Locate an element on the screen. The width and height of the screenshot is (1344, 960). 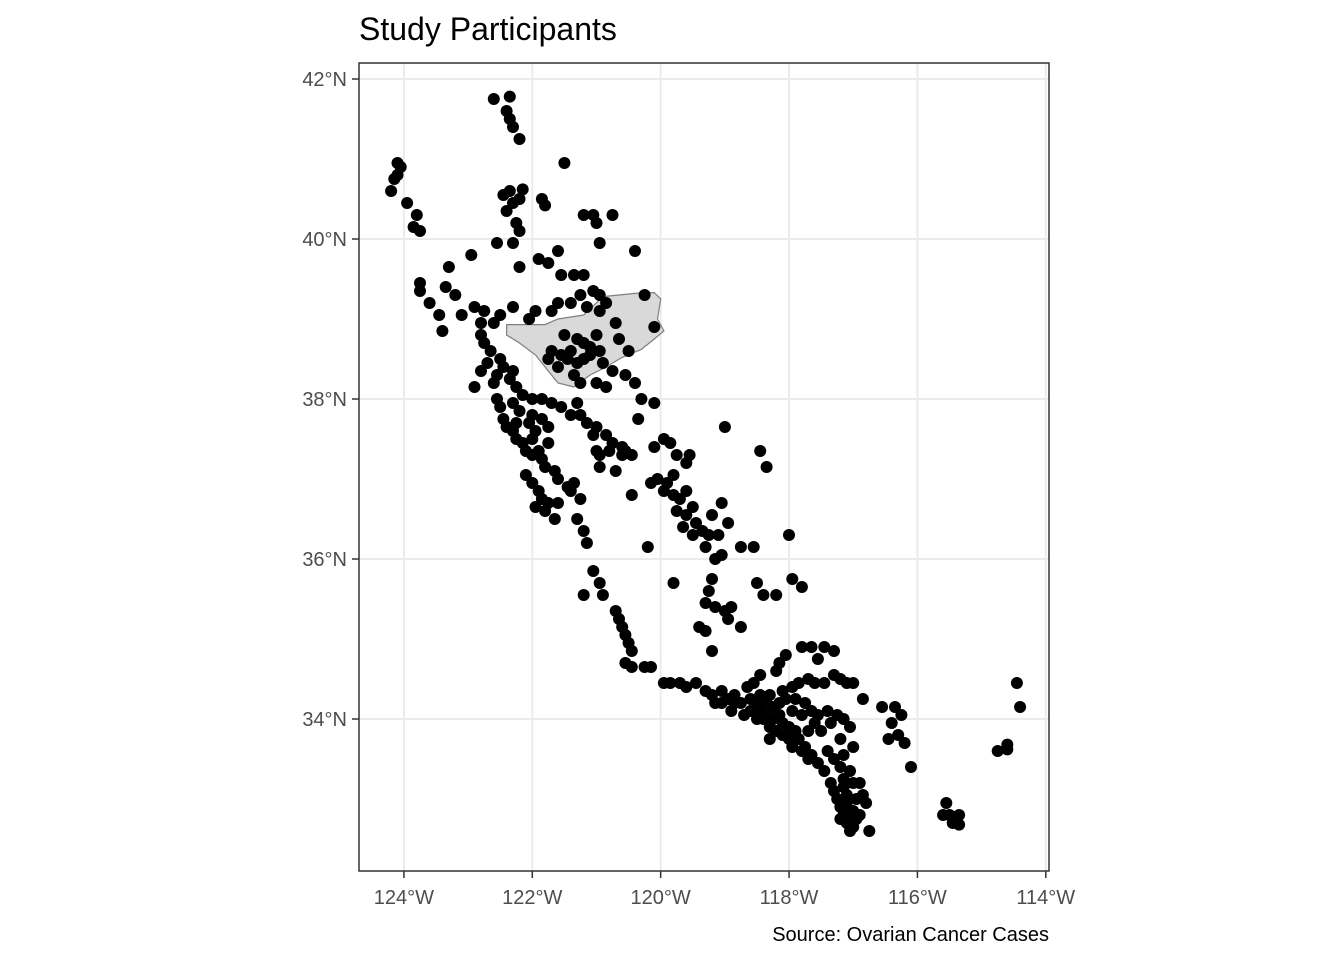
x-tick-label: 120°W is located at coordinates (661, 898).